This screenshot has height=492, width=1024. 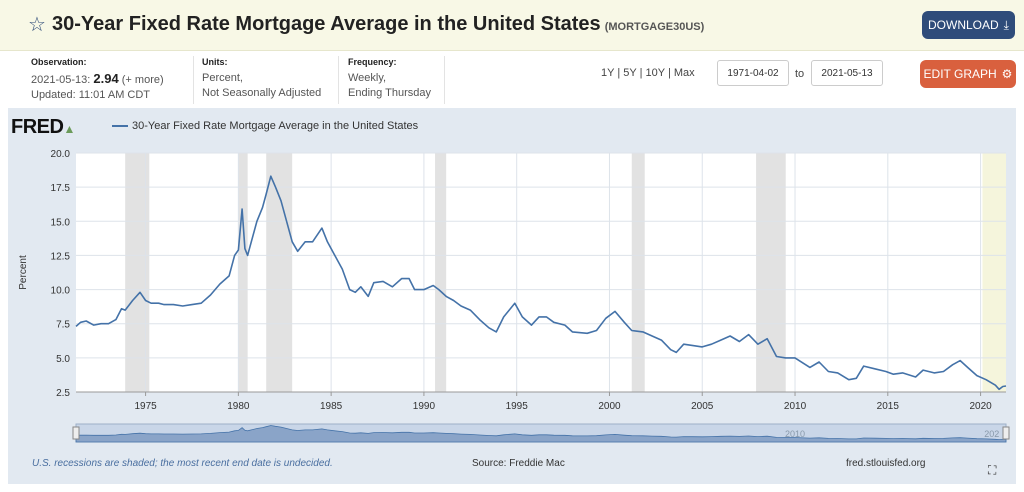 What do you see at coordinates (106, 78) in the screenshot?
I see `observation-value: 2.94` at bounding box center [106, 78].